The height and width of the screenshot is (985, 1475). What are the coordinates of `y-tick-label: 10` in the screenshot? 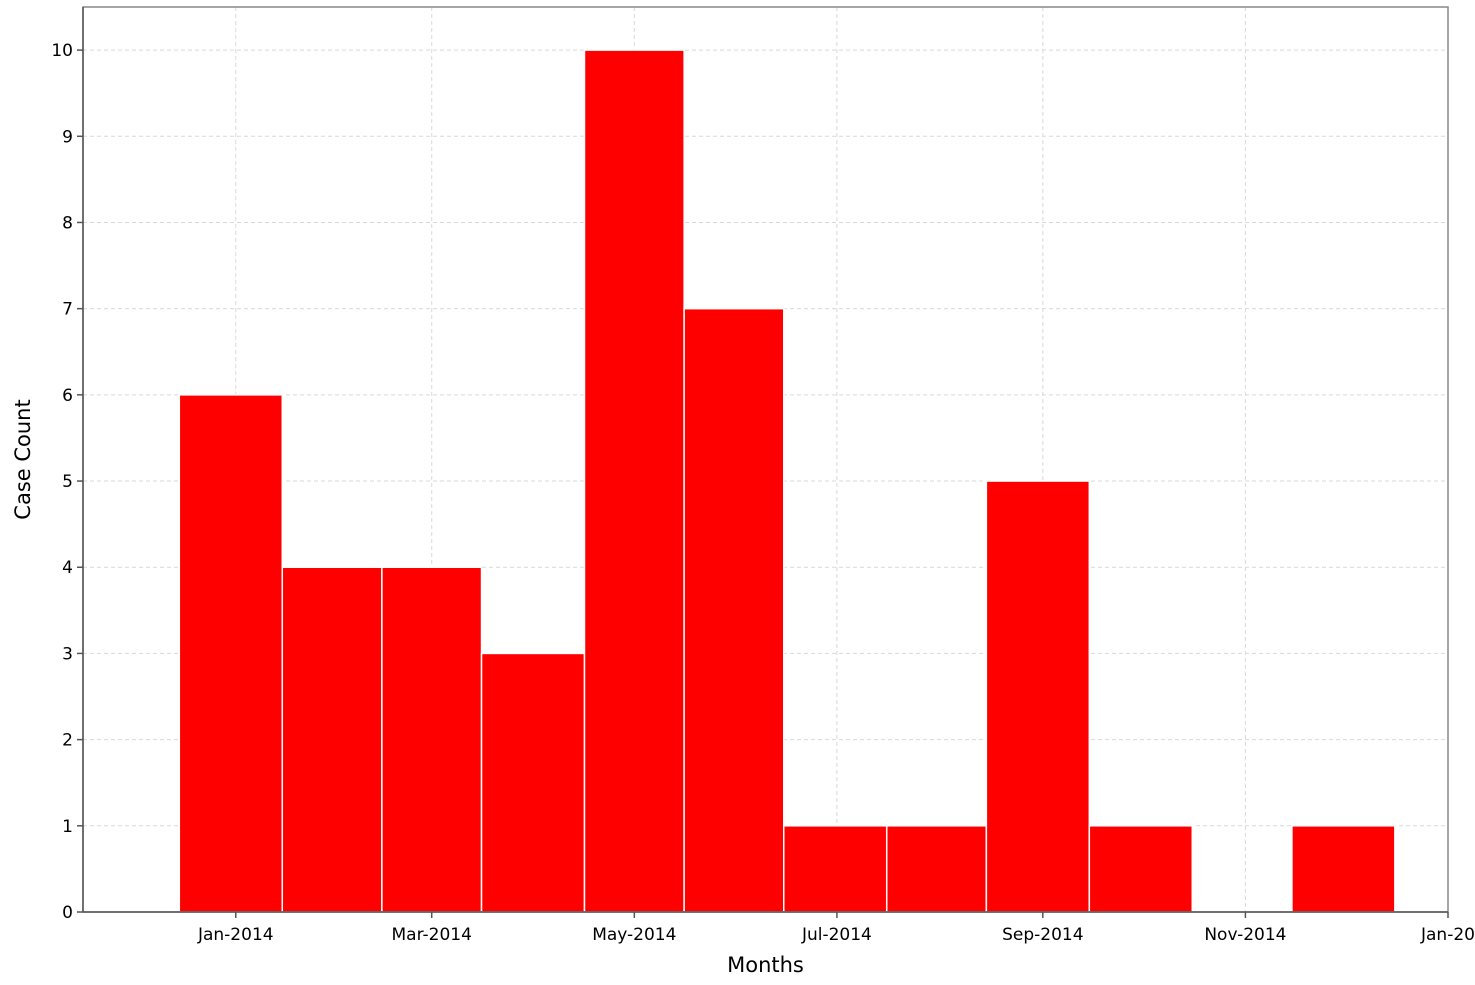 It's located at (62, 51).